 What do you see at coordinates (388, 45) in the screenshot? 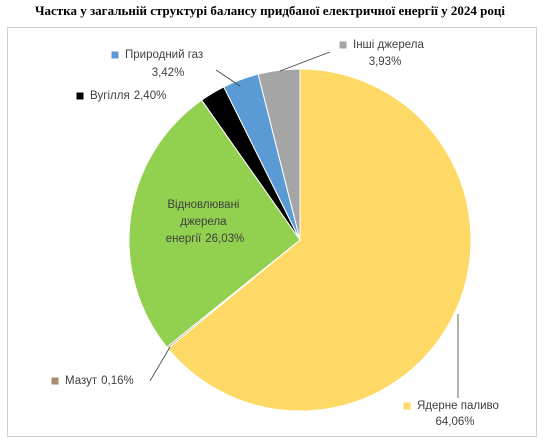
I see `slice-name: Інші джерела` at bounding box center [388, 45].